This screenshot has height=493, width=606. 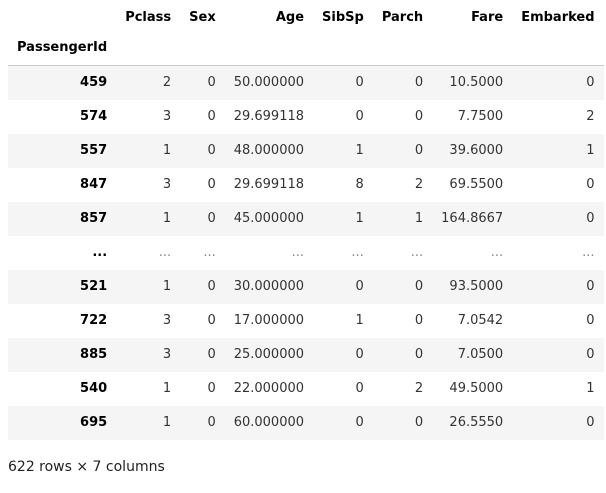 What do you see at coordinates (476, 184) in the screenshot?
I see `table-cell: 69.5500` at bounding box center [476, 184].